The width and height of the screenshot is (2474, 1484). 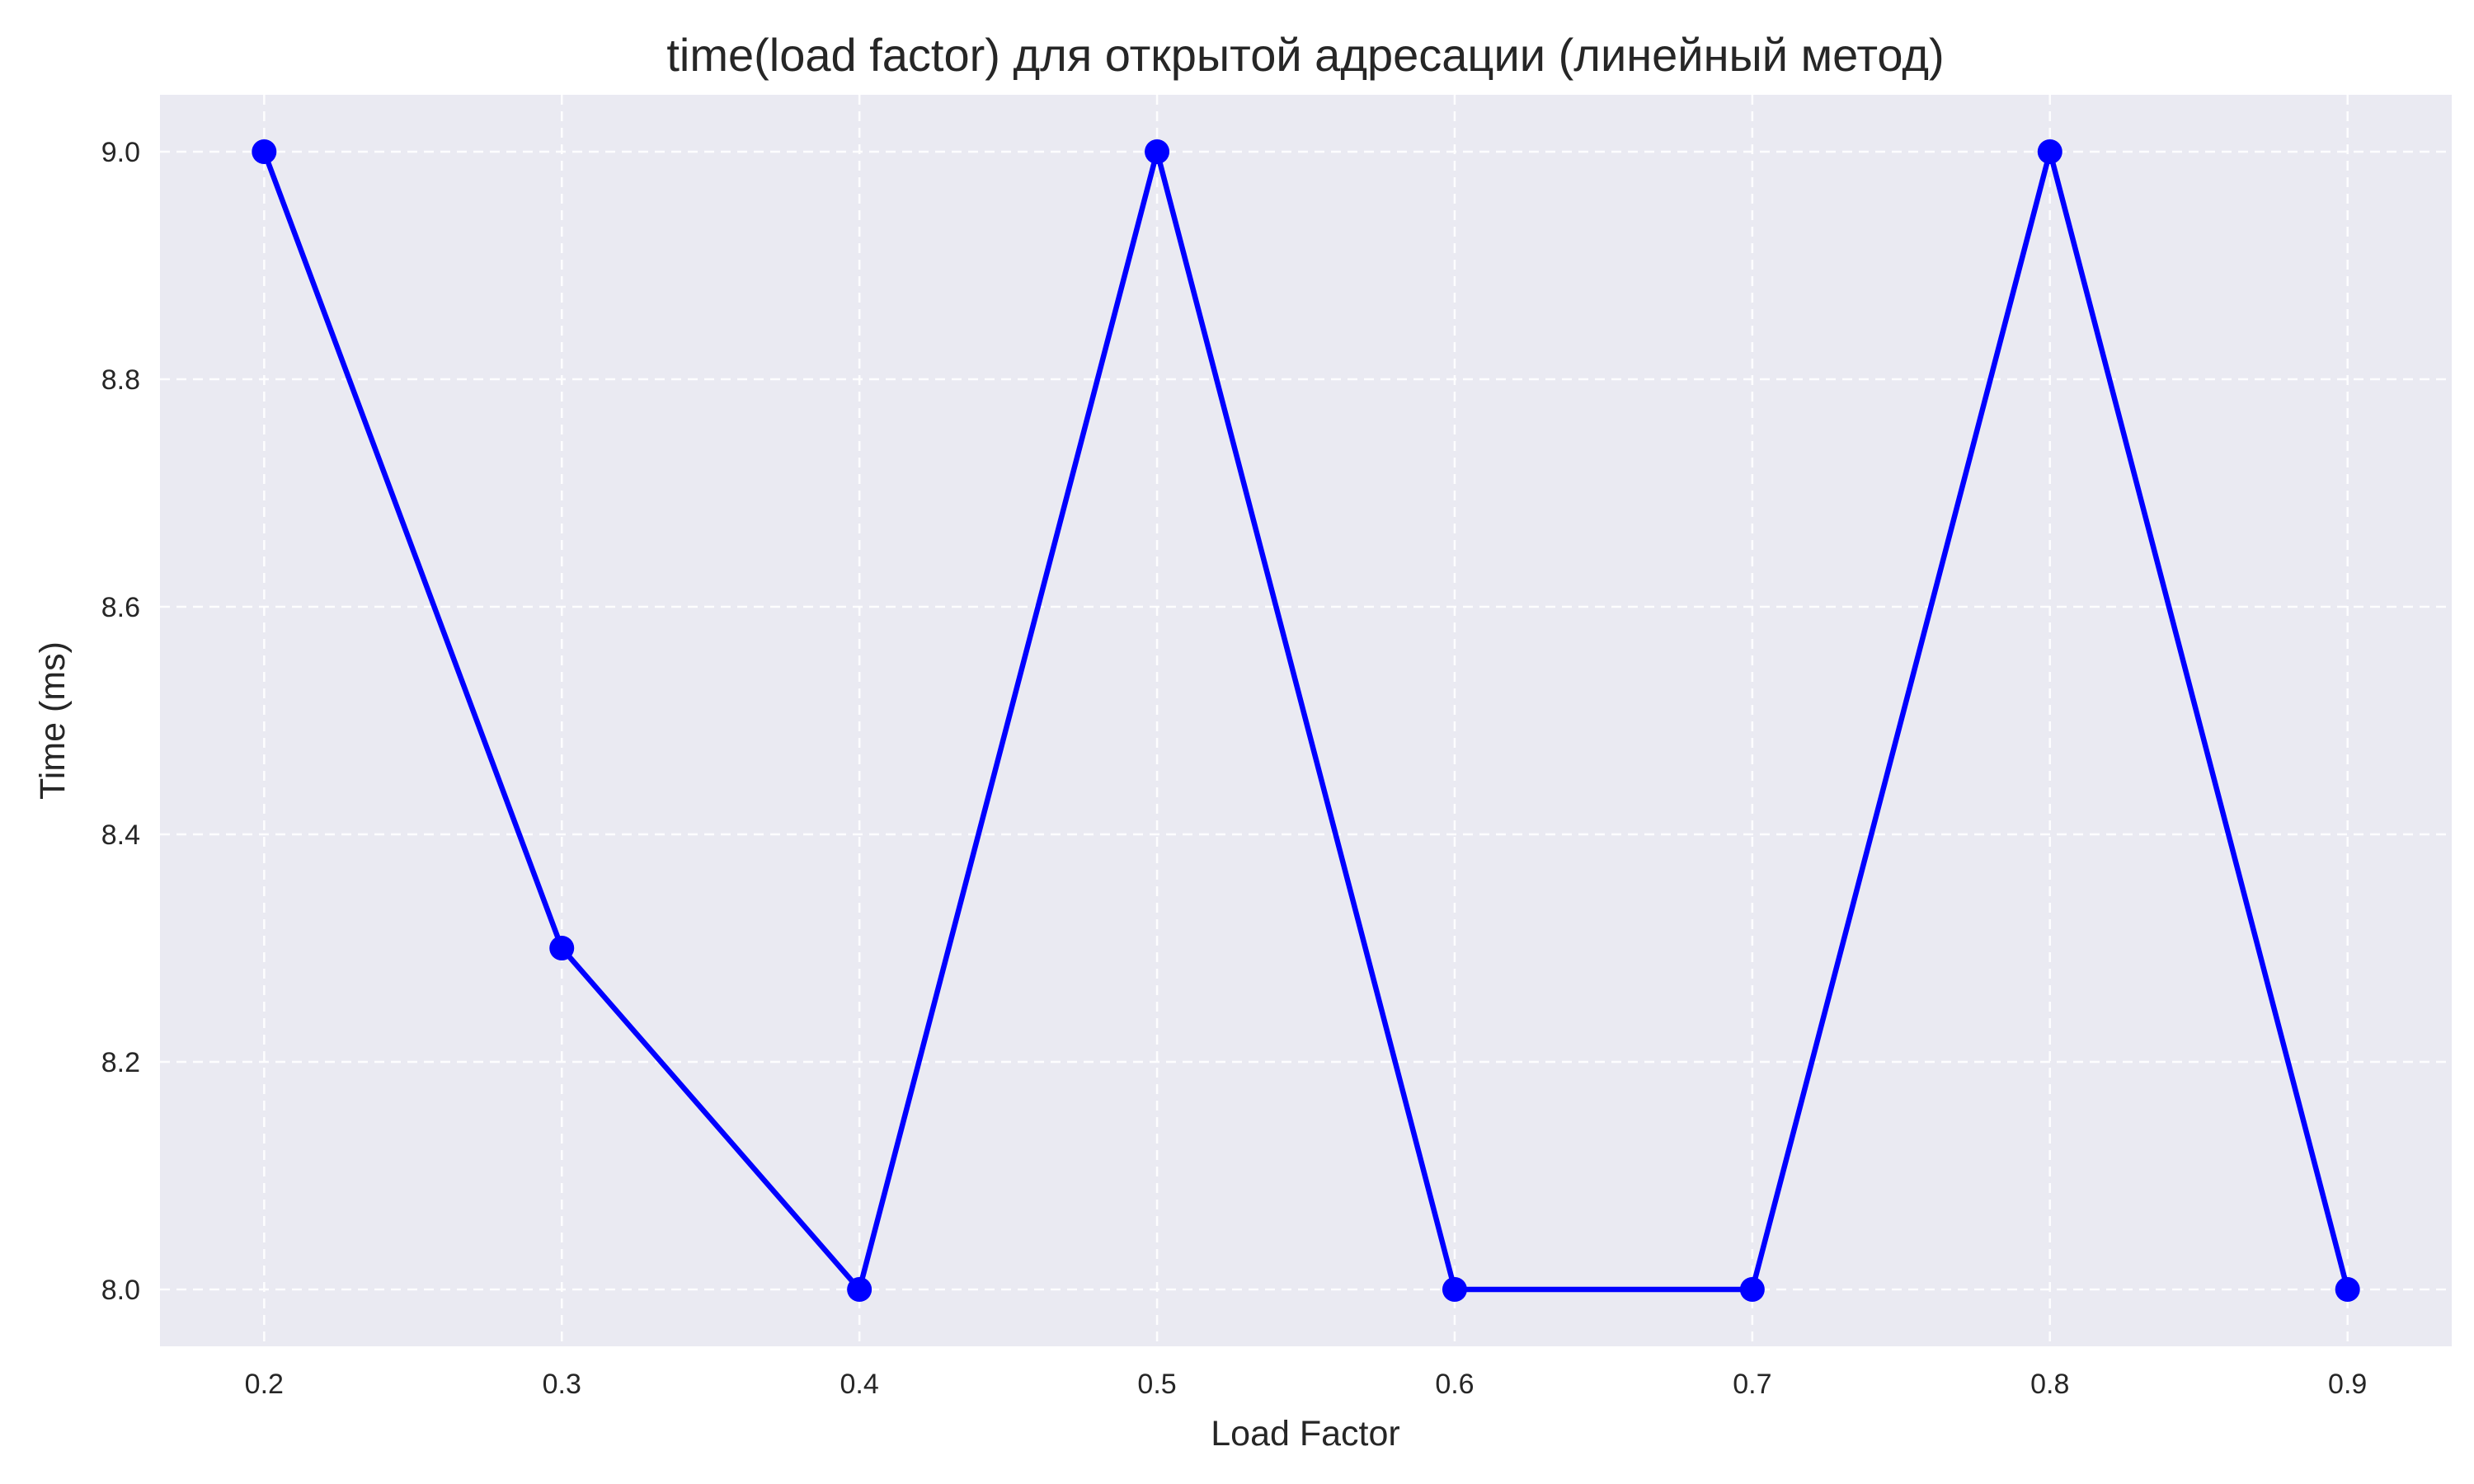 I want to click on x-tick-label: 0.8, so click(x=2049, y=1384).